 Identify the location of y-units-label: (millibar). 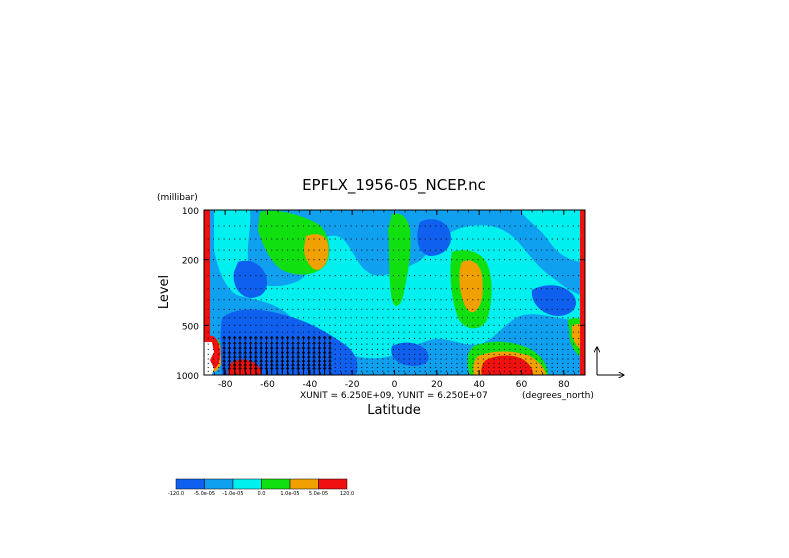
(177, 198).